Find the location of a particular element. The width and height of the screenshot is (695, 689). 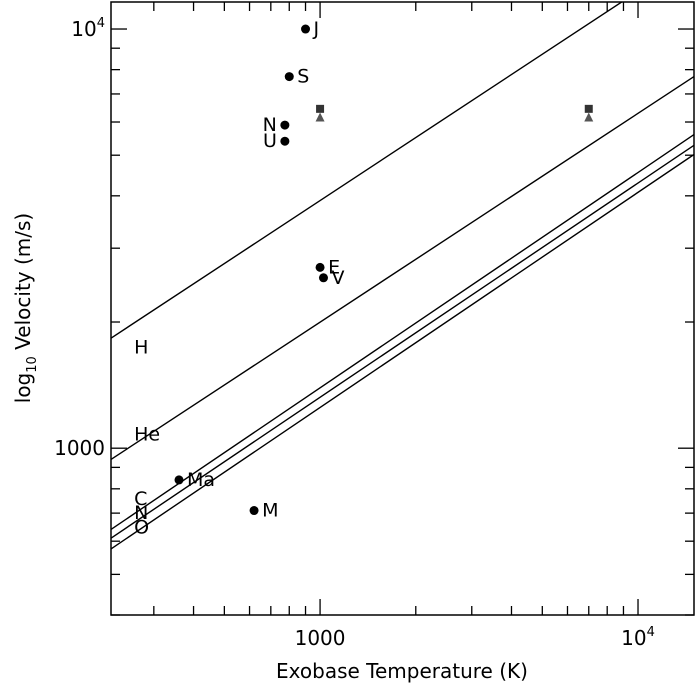

point-label-s: S is located at coordinates (303, 77).